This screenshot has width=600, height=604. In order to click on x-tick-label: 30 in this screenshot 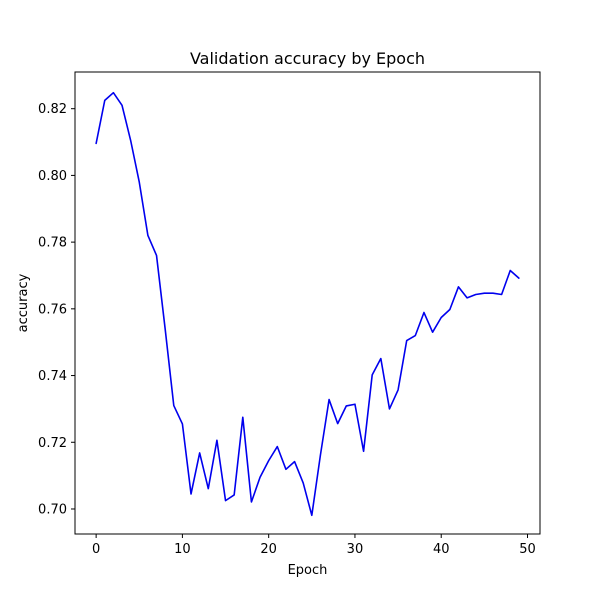, I will do `click(355, 549)`.